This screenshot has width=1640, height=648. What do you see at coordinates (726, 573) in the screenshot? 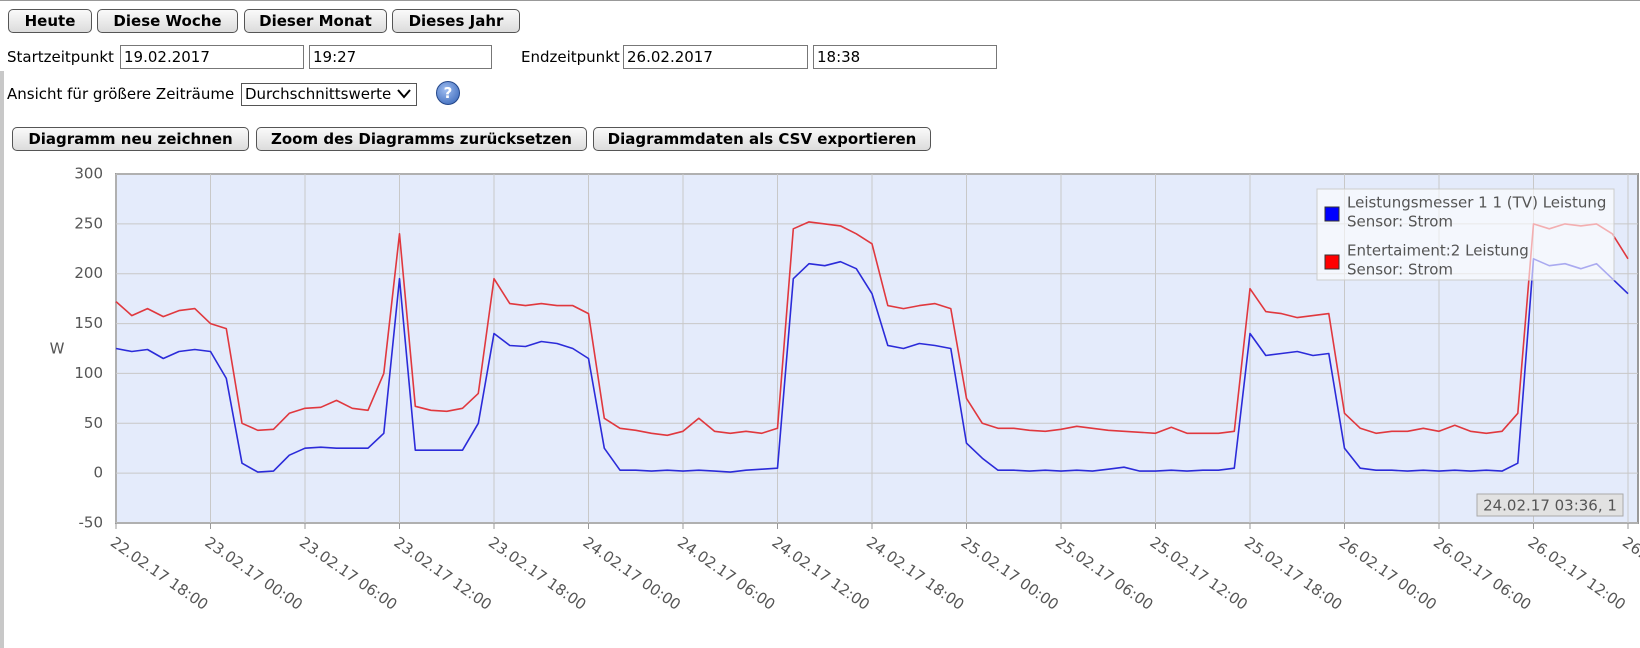
I see `x-tick-label: 24.02.17 06:00` at bounding box center [726, 573].